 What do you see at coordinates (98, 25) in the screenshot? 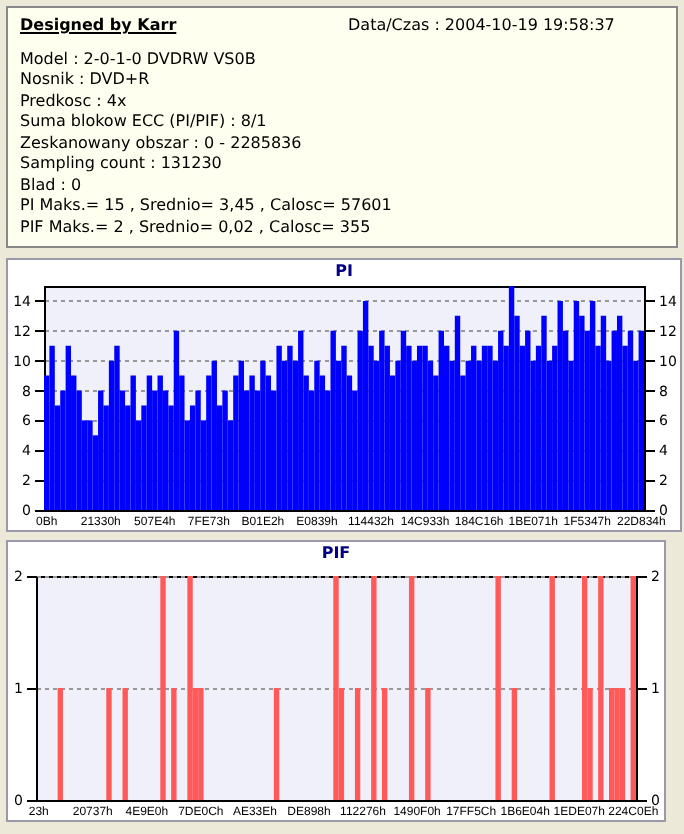
I see `text: Designed by Karr` at bounding box center [98, 25].